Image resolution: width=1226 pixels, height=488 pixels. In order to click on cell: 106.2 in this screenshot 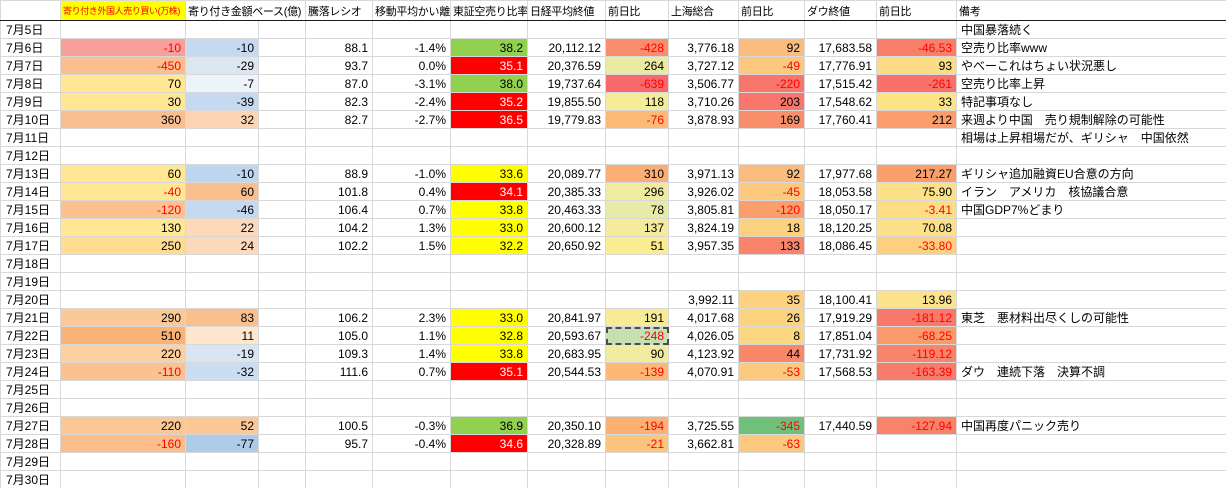, I will do `click(339, 317)`.